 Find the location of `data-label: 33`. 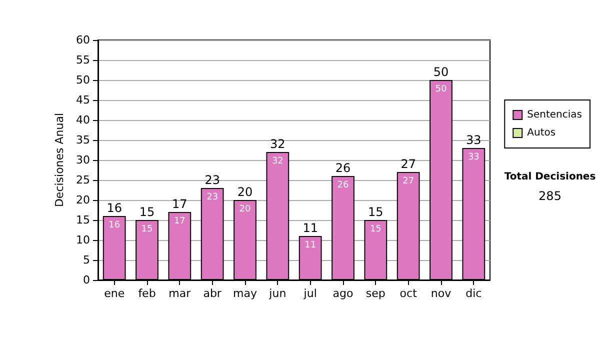

data-label: 33 is located at coordinates (474, 157).